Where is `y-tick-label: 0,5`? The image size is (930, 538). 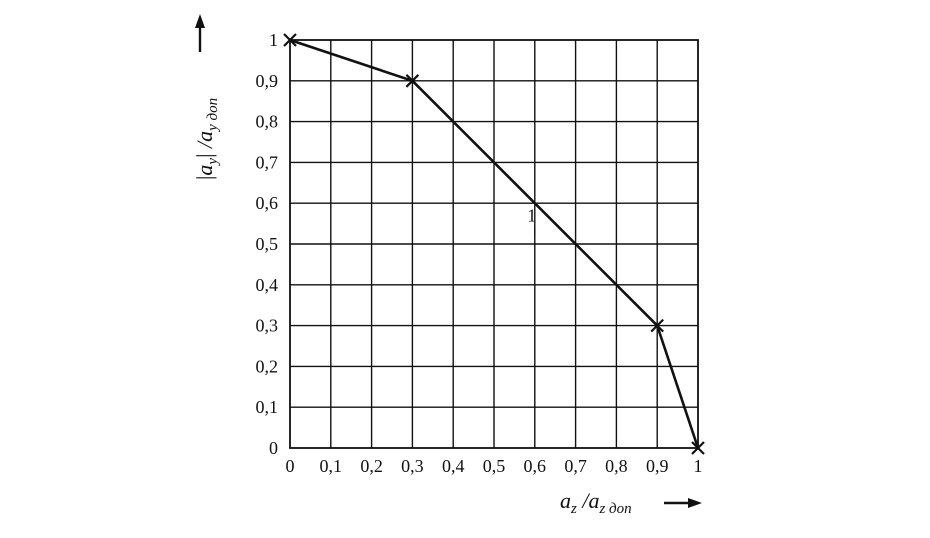
y-tick-label: 0,5 is located at coordinates (267, 244).